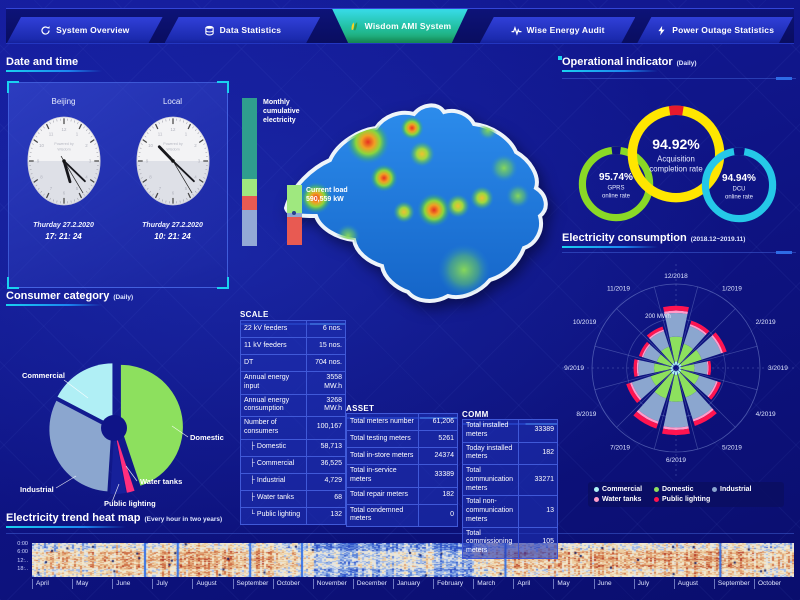 Image resolution: width=800 pixels, height=600 pixels. Describe the element at coordinates (325, 200) in the screenshot. I see `current-load-value: 590,559 kW` at that location.